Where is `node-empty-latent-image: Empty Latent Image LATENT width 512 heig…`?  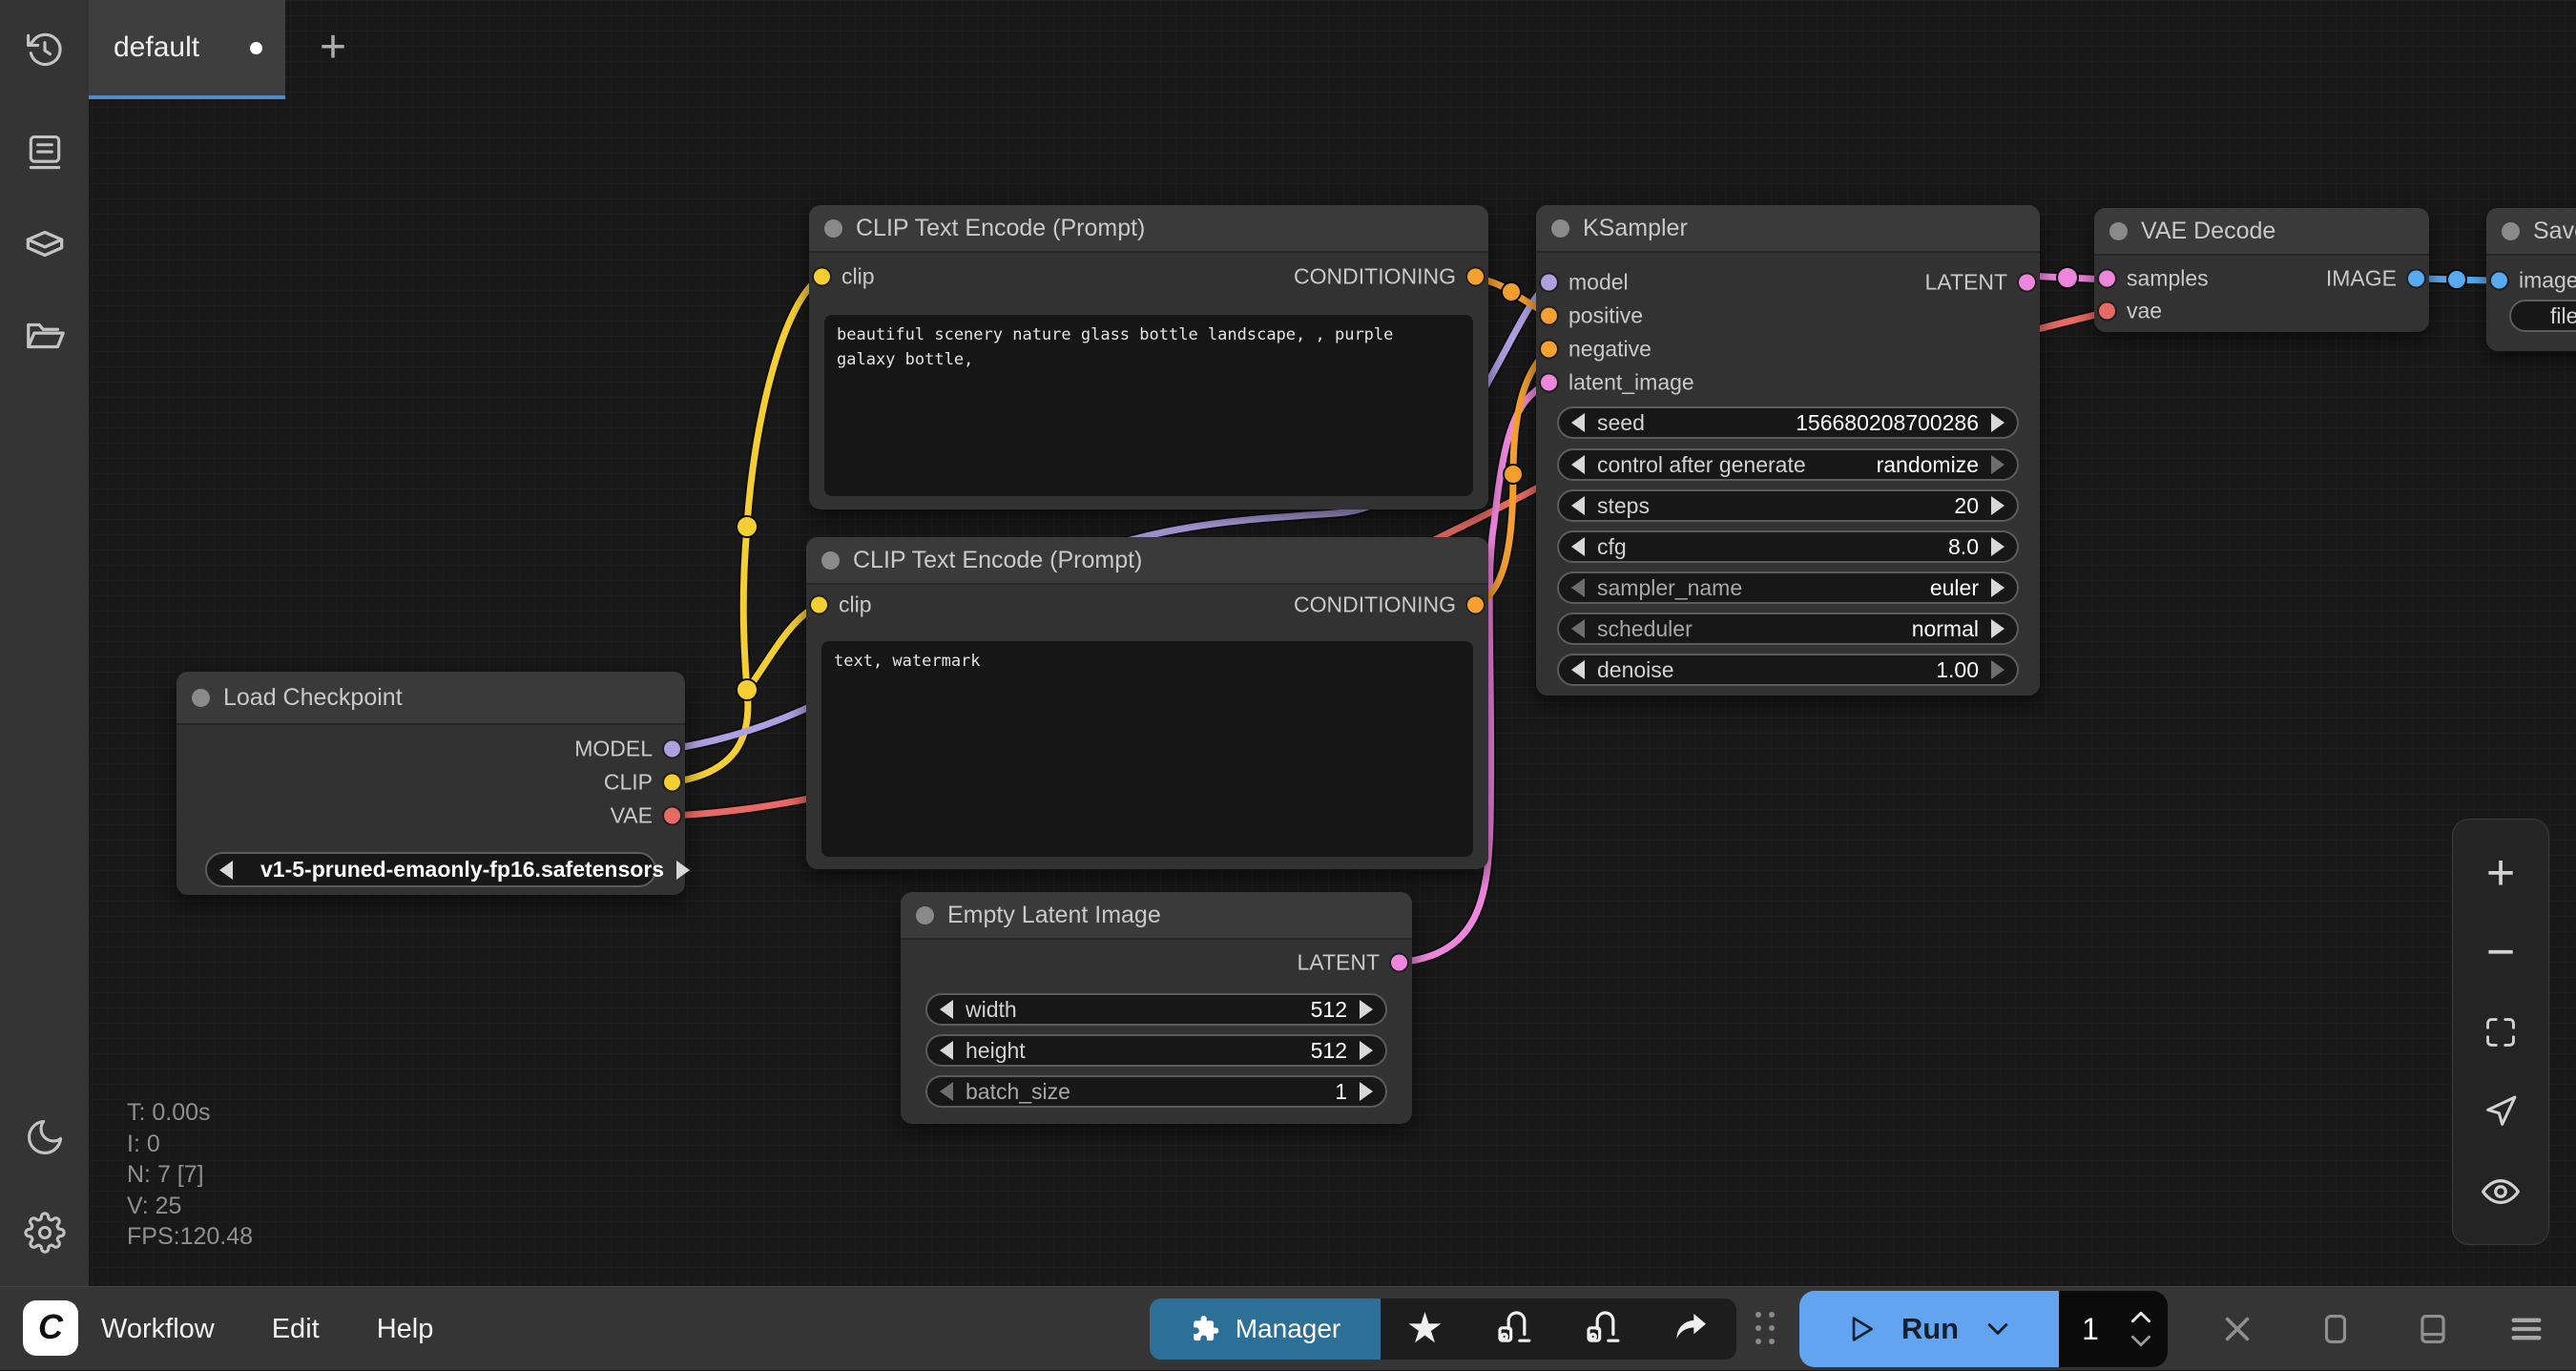 node-empty-latent-image: Empty Latent Image LATENT width 512 heig… is located at coordinates (1156, 1008).